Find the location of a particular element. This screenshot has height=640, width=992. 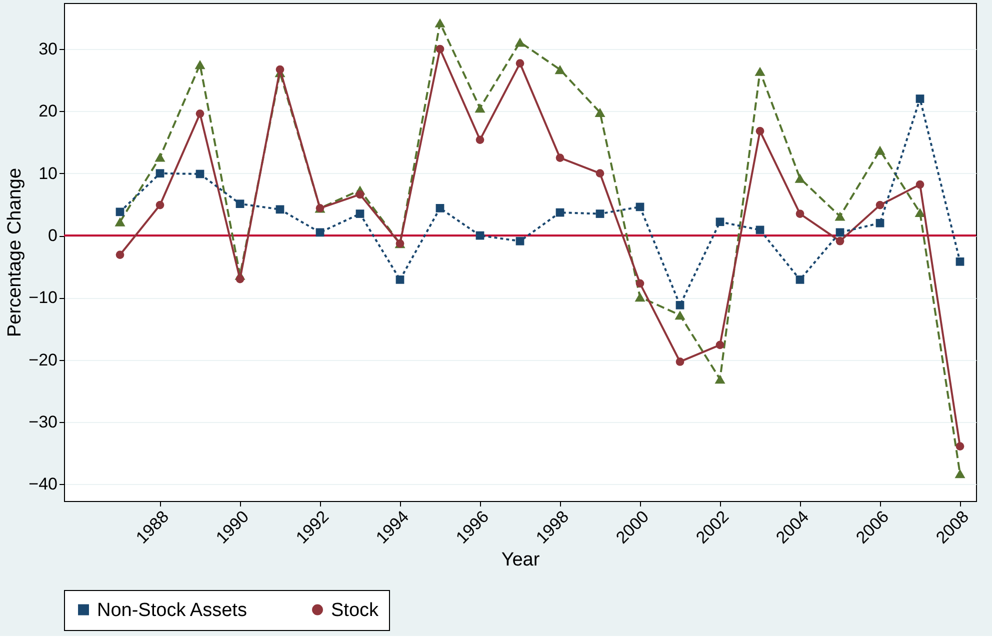

legend-label: Non-Stock Assets is located at coordinates (172, 610).